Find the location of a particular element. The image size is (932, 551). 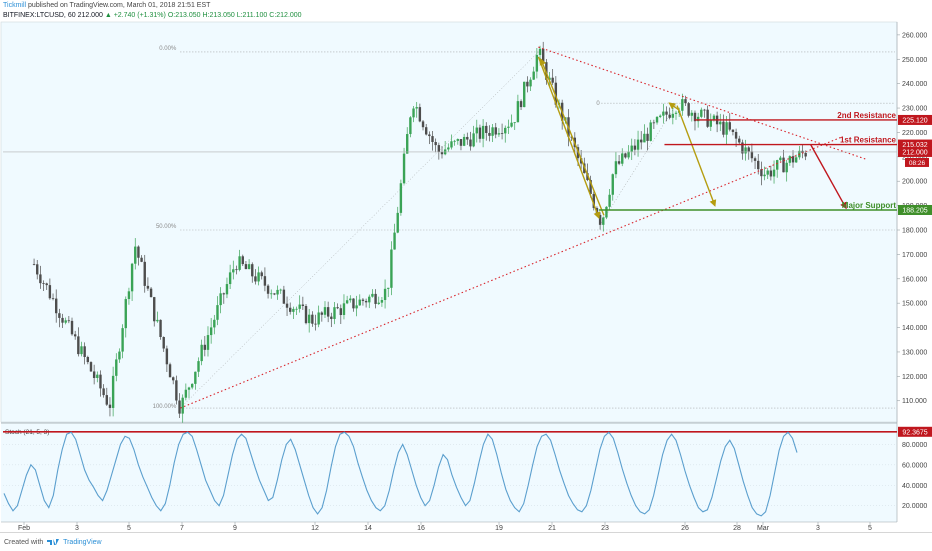

level-price-tag is located at coordinates (915, 144).